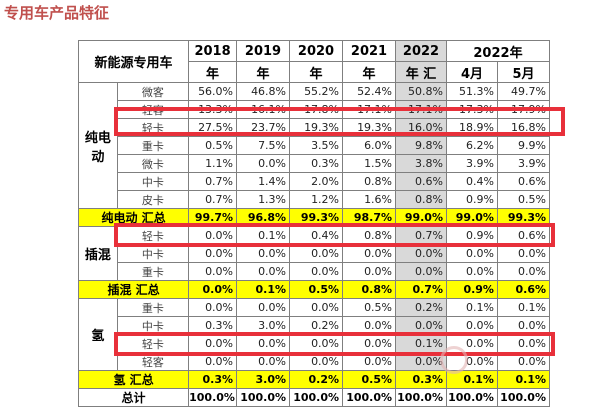 This screenshot has height=415, width=589. Describe the element at coordinates (213, 289) in the screenshot. I see `subtotal-value-cell: 0.0%` at that location.